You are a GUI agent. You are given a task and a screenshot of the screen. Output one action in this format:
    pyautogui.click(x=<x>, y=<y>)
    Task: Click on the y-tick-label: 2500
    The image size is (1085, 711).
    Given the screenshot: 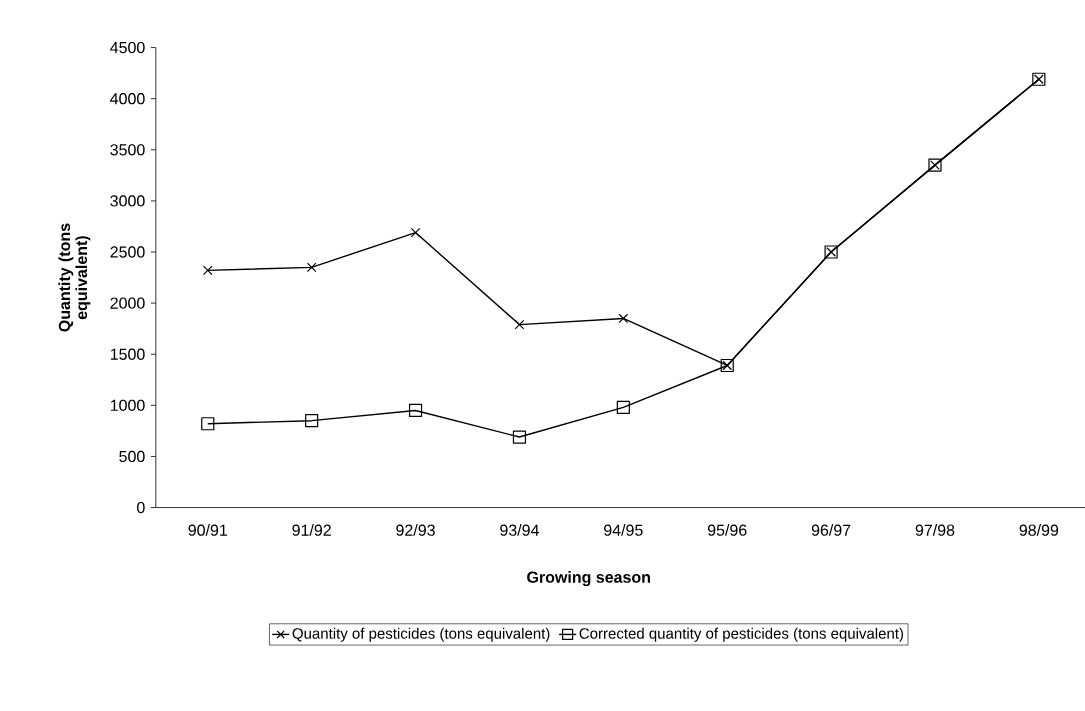 What is the action you would take?
    pyautogui.click(x=127, y=252)
    